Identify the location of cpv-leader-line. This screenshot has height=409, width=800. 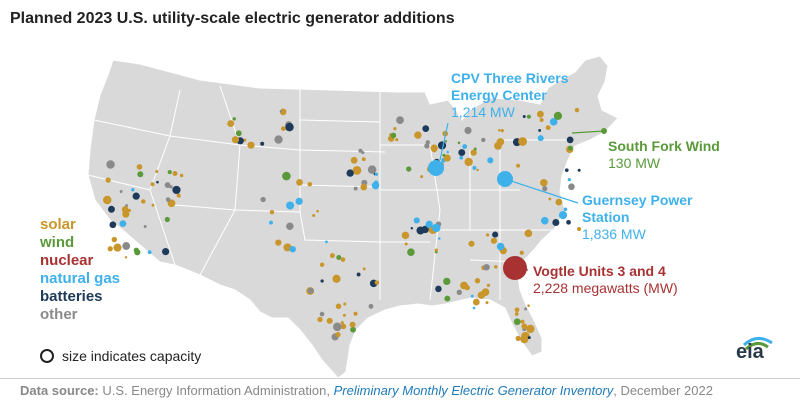
(444, 141).